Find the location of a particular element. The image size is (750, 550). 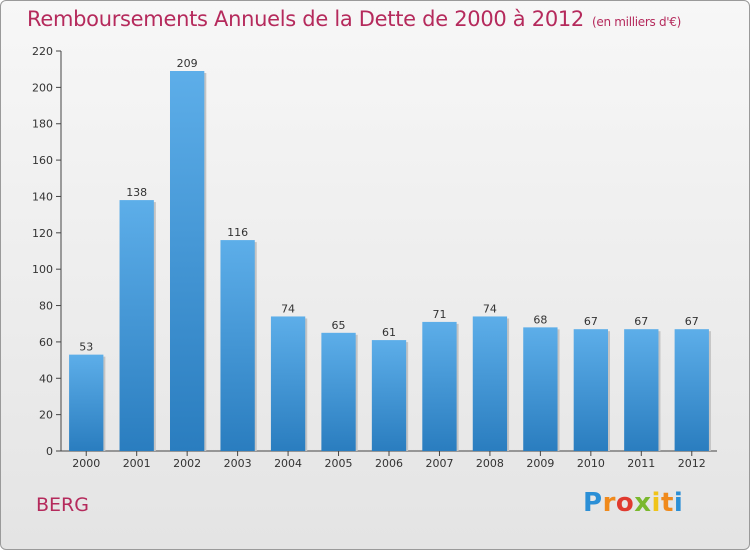

x-tick-label: 2008 is located at coordinates (490, 463).